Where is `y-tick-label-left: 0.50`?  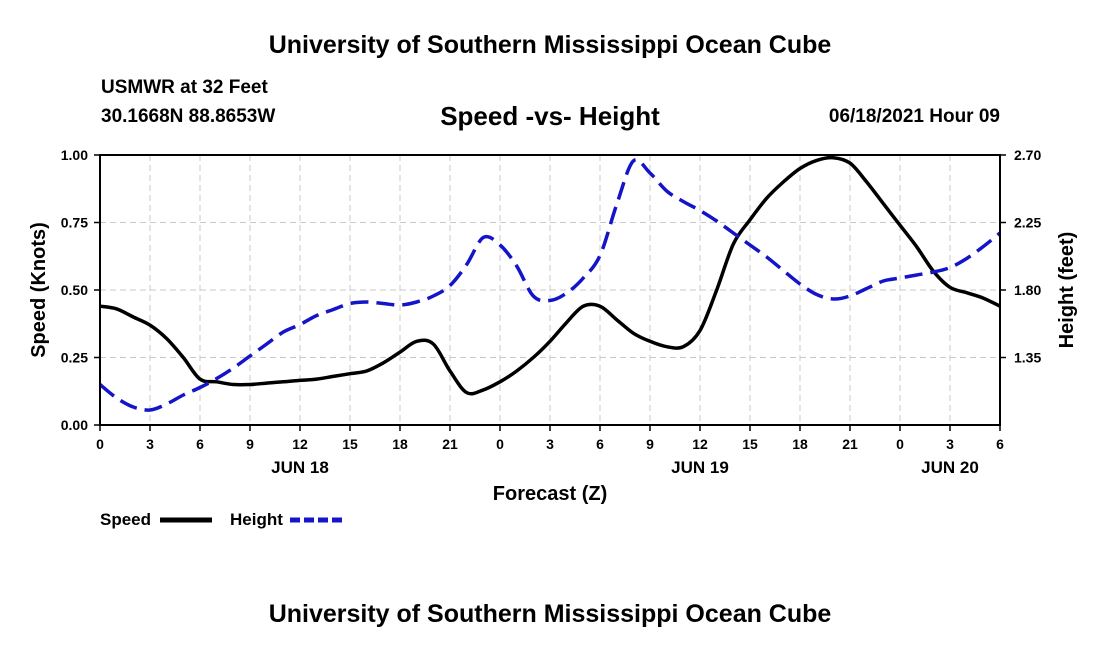 y-tick-label-left: 0.50 is located at coordinates (74, 290).